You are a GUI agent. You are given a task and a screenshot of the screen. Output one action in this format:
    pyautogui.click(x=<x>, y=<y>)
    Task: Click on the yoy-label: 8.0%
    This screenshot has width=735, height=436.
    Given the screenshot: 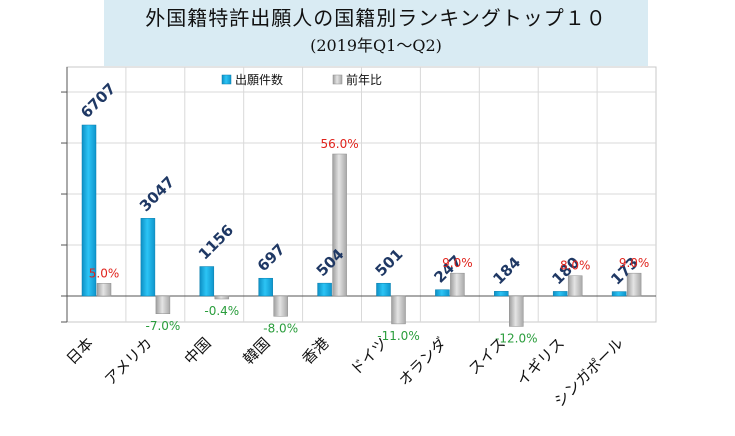 What is the action you would take?
    pyautogui.click(x=575, y=266)
    